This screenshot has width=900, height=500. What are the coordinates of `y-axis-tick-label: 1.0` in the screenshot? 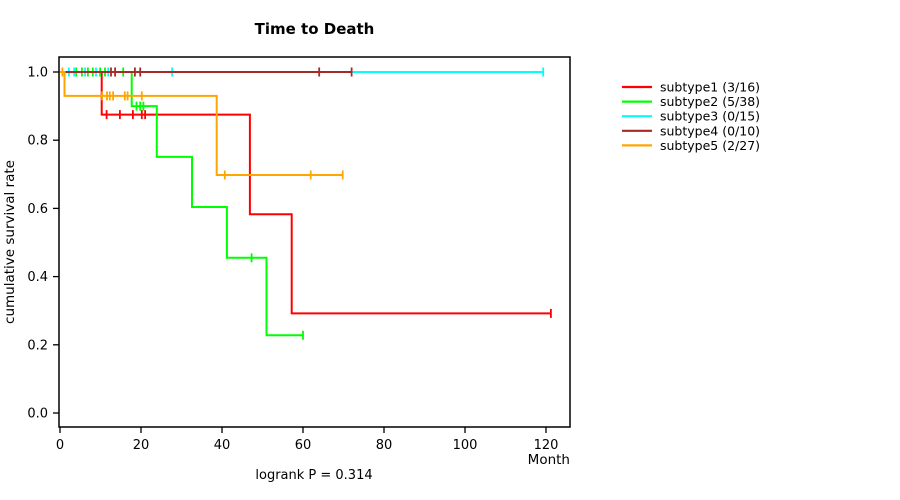 It's located at (37, 73).